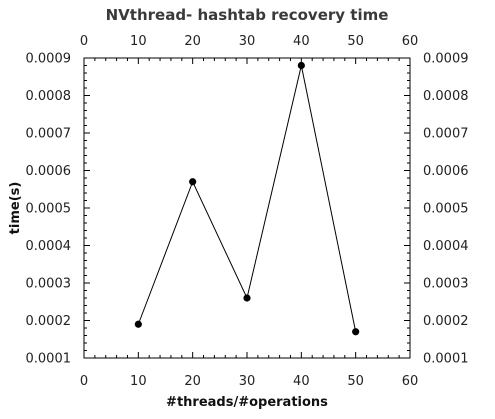  What do you see at coordinates (15, 208) in the screenshot?
I see `y-axis-label: time(s)` at bounding box center [15, 208].